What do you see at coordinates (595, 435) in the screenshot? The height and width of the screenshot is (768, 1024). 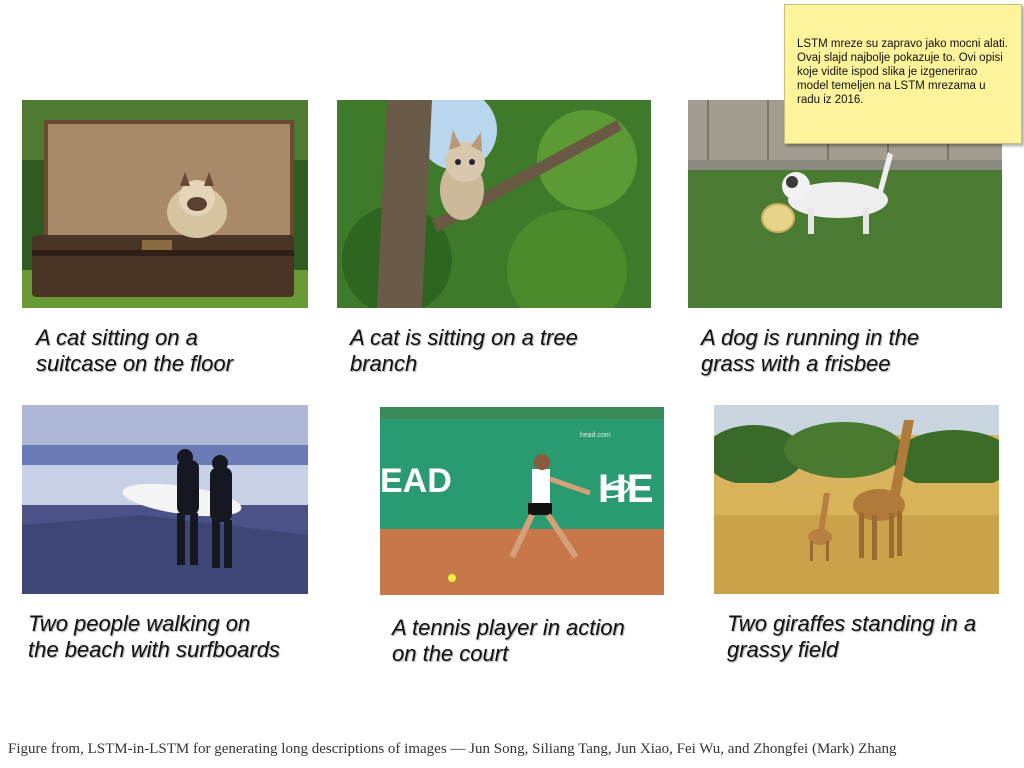 I see `banner-small-text: head.com` at bounding box center [595, 435].